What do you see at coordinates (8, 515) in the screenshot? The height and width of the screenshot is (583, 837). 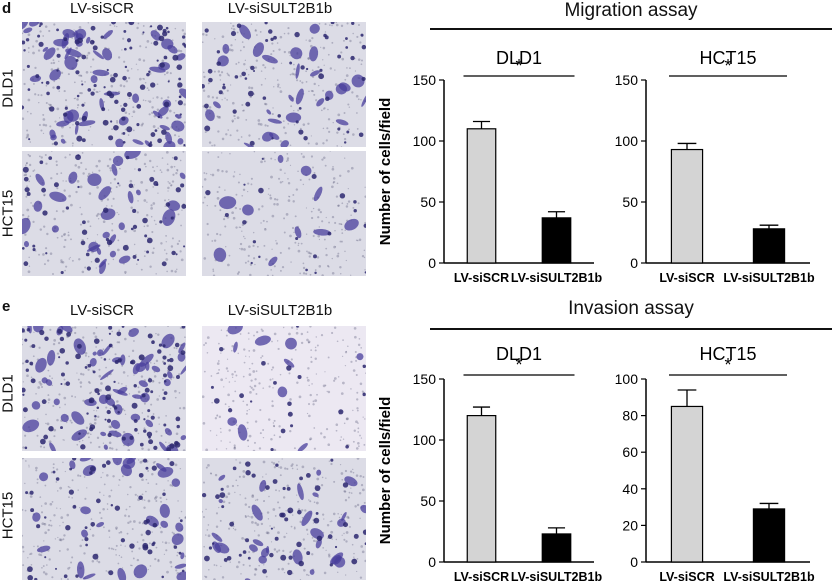 I see `row-label-hct15-e: HCT15` at bounding box center [8, 515].